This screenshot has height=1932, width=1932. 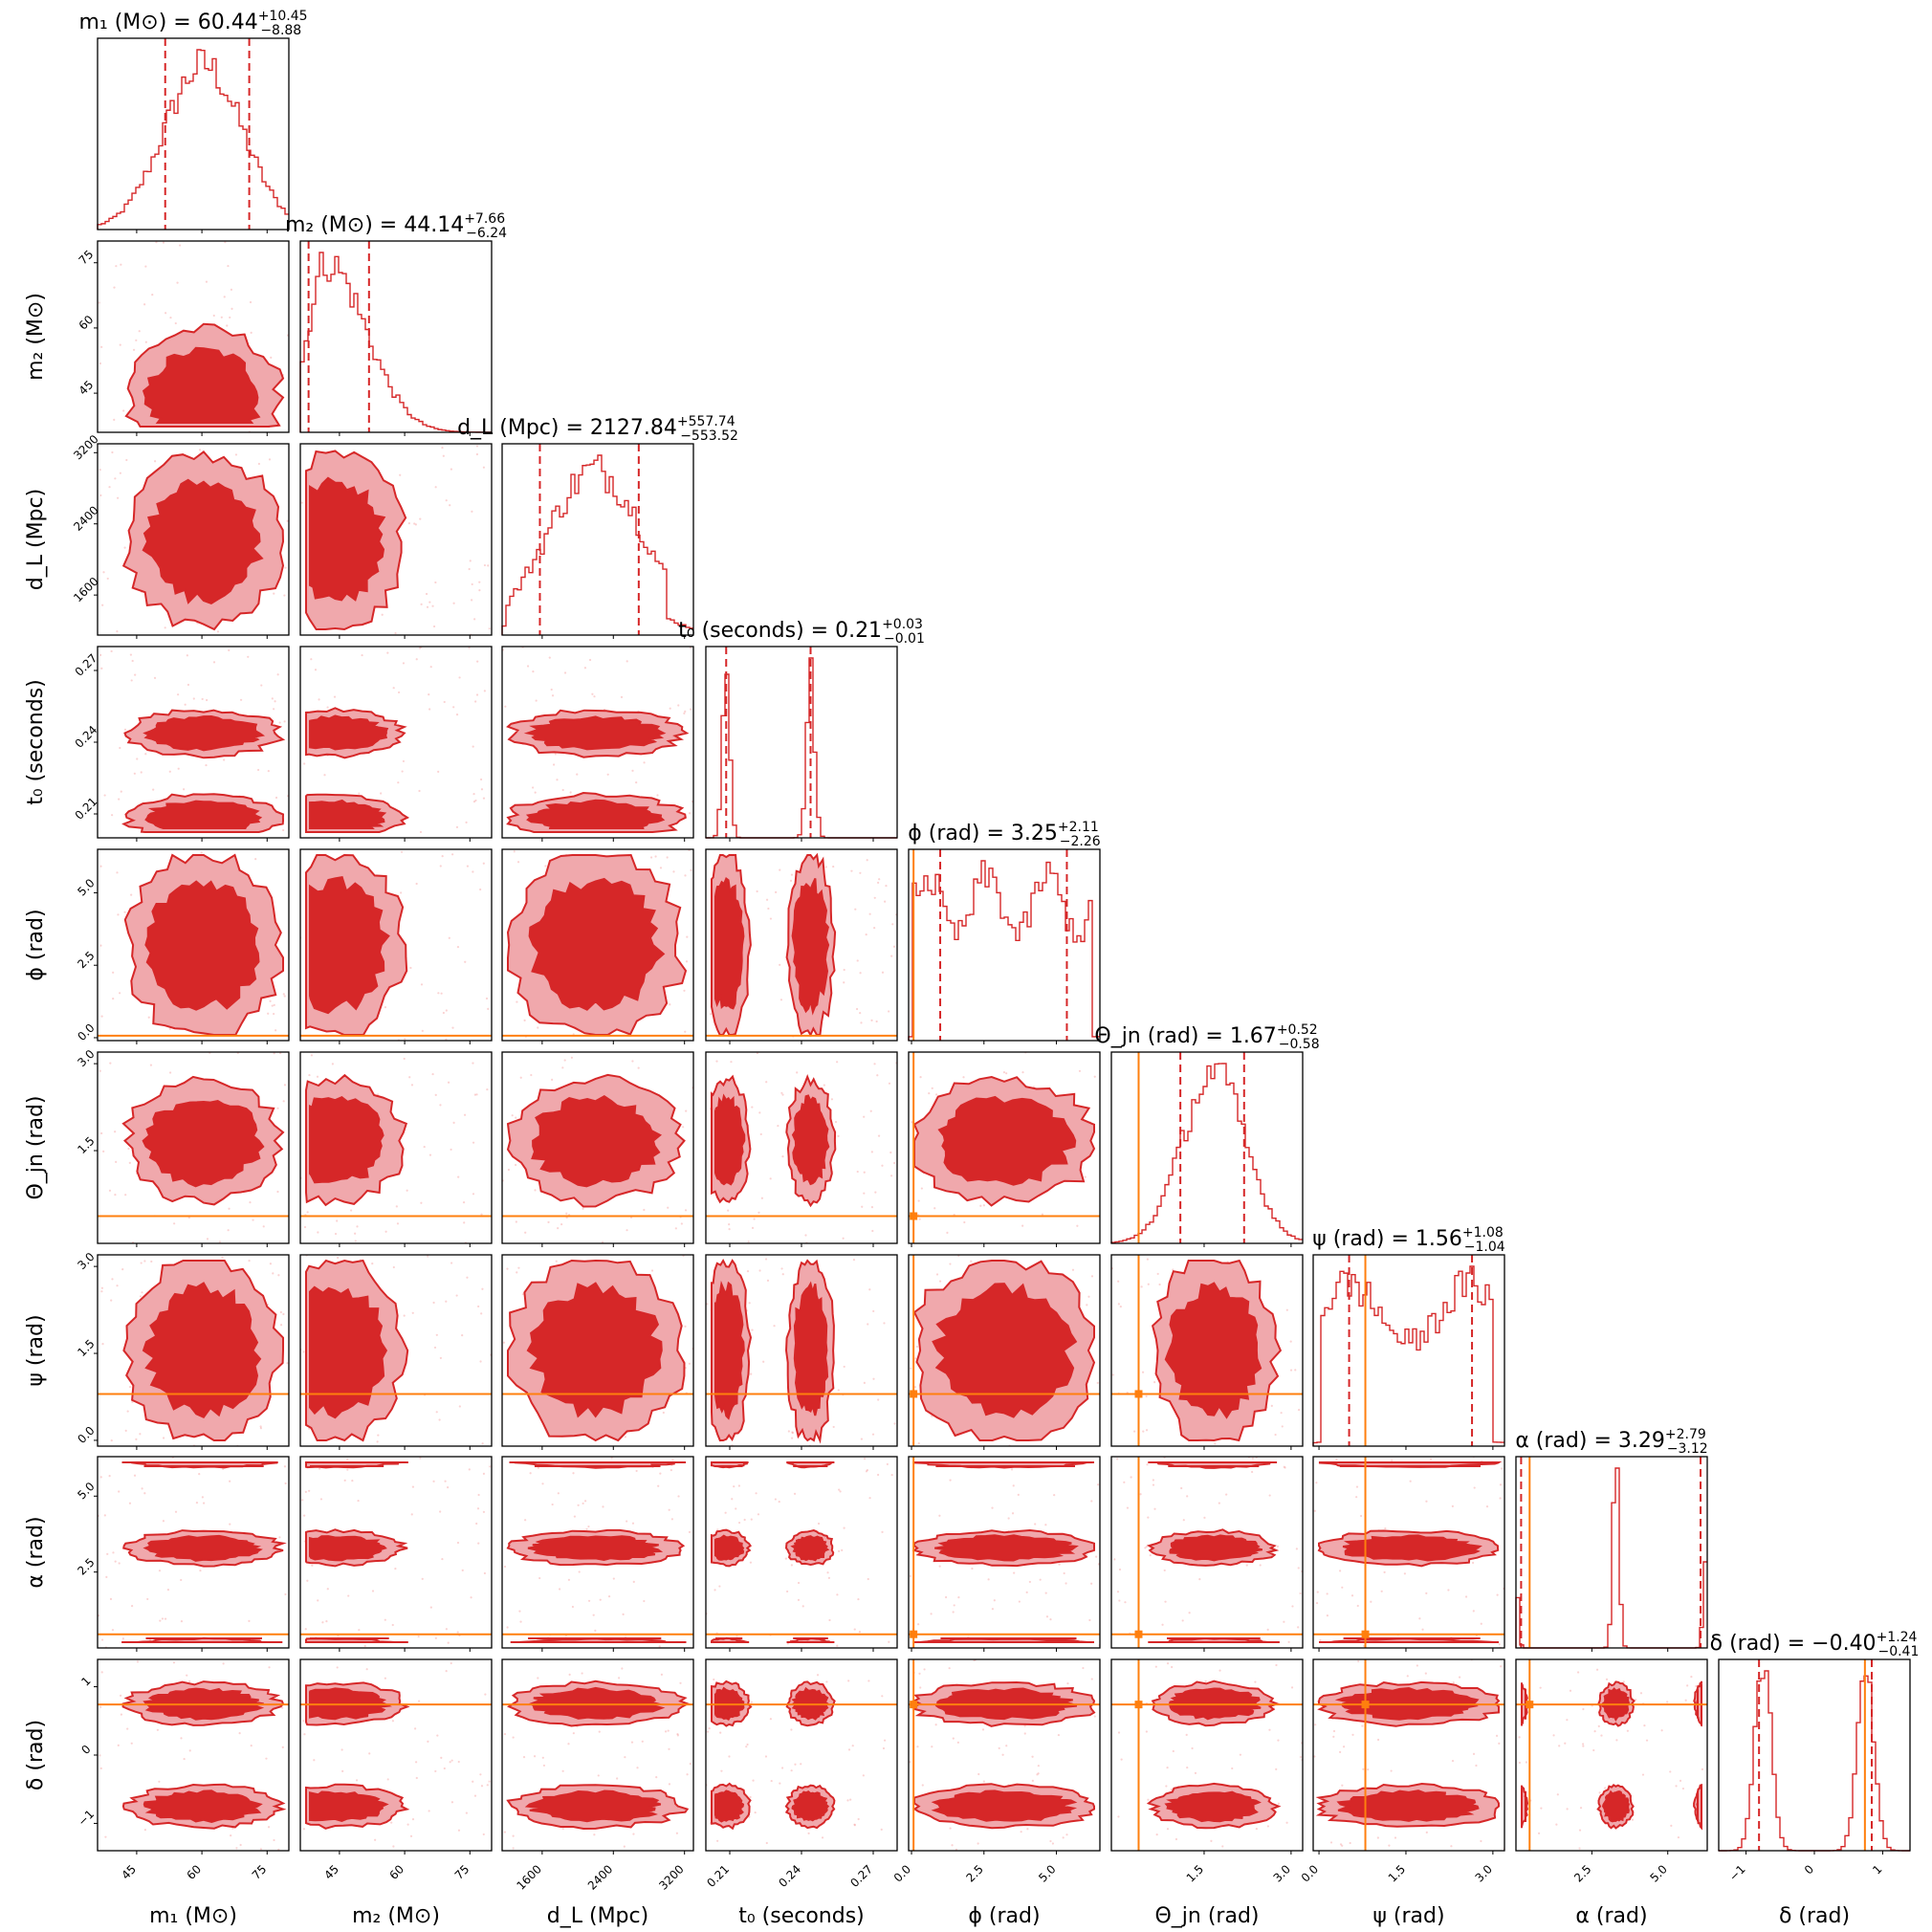 I want to click on scatter-panel-dL-theta, so click(x=597, y=1147).